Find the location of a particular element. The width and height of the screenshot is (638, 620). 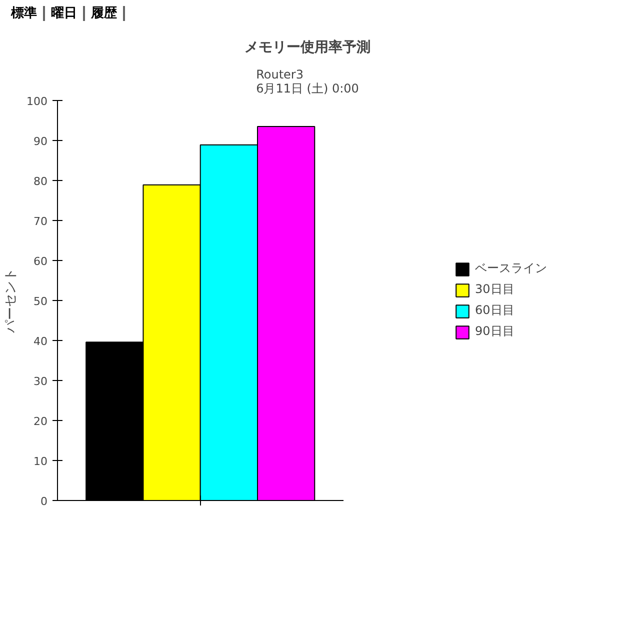

y-tick-label: 10 is located at coordinates (41, 461).